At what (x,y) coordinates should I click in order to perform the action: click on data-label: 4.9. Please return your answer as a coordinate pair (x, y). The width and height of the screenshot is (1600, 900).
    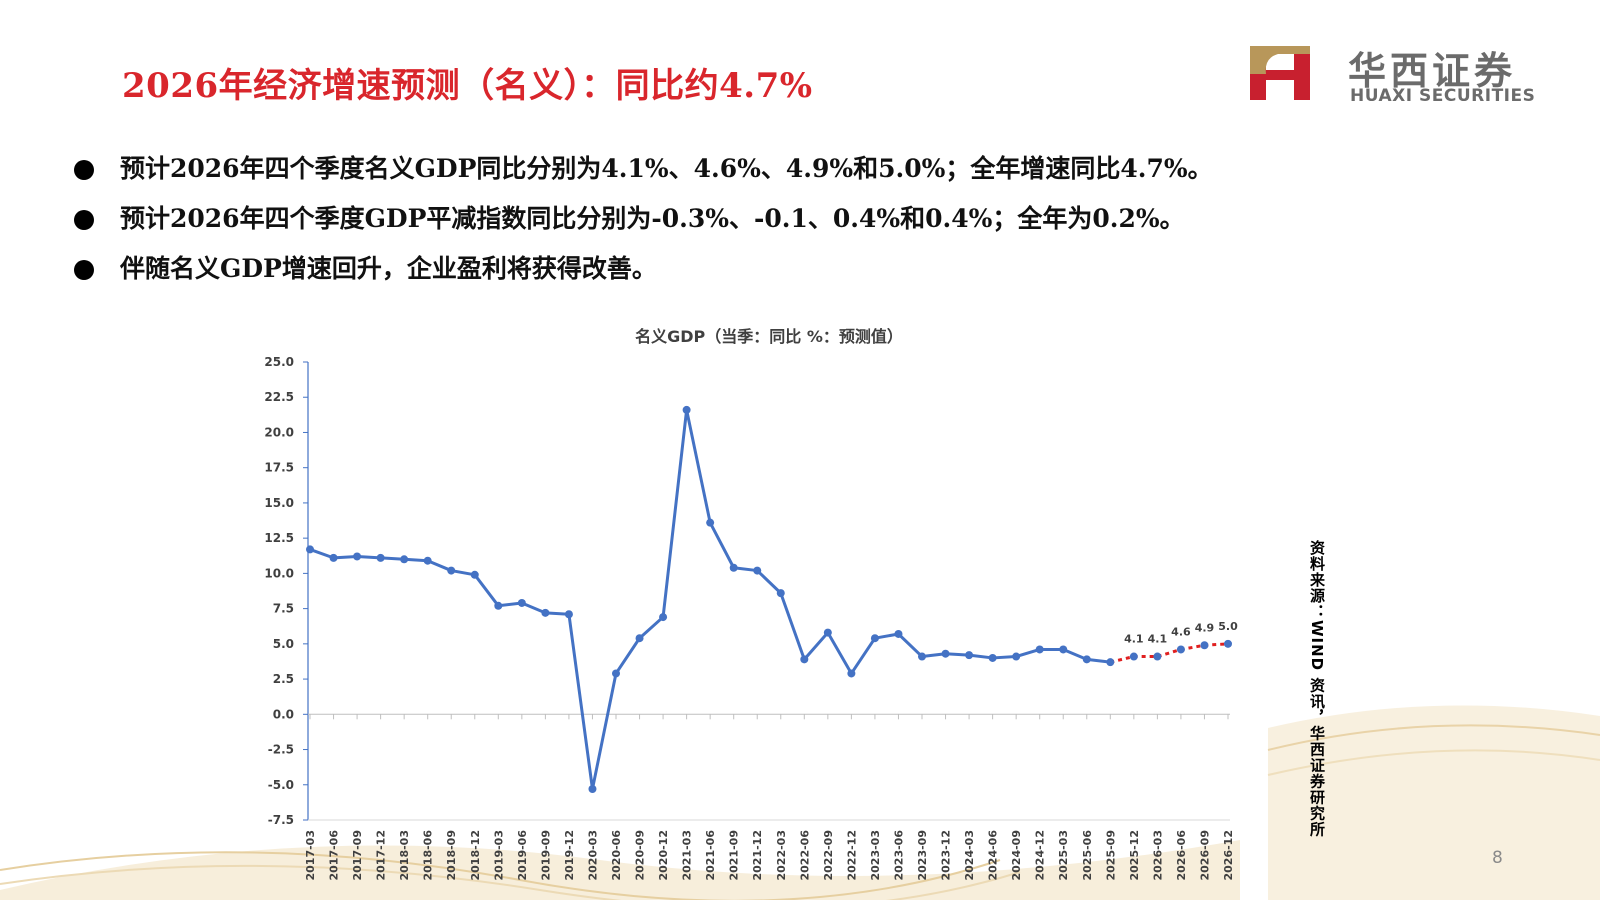
    Looking at the image, I should click on (1205, 627).